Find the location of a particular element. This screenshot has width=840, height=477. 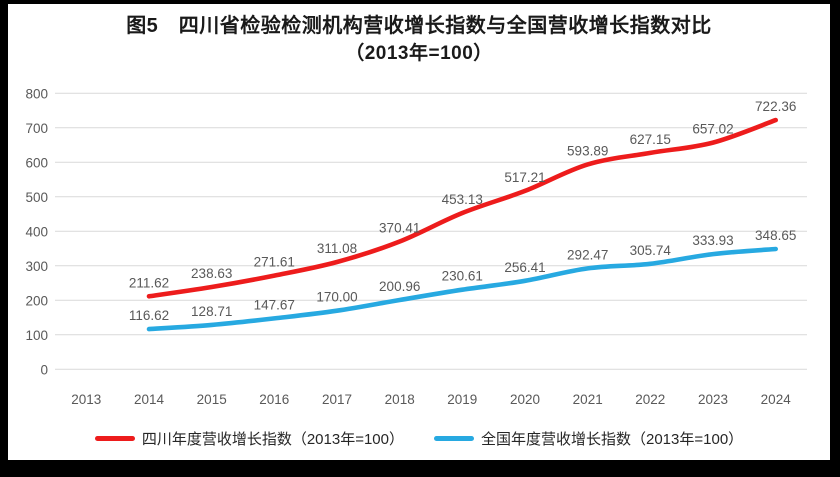

data-label: 271.61 is located at coordinates (274, 262).